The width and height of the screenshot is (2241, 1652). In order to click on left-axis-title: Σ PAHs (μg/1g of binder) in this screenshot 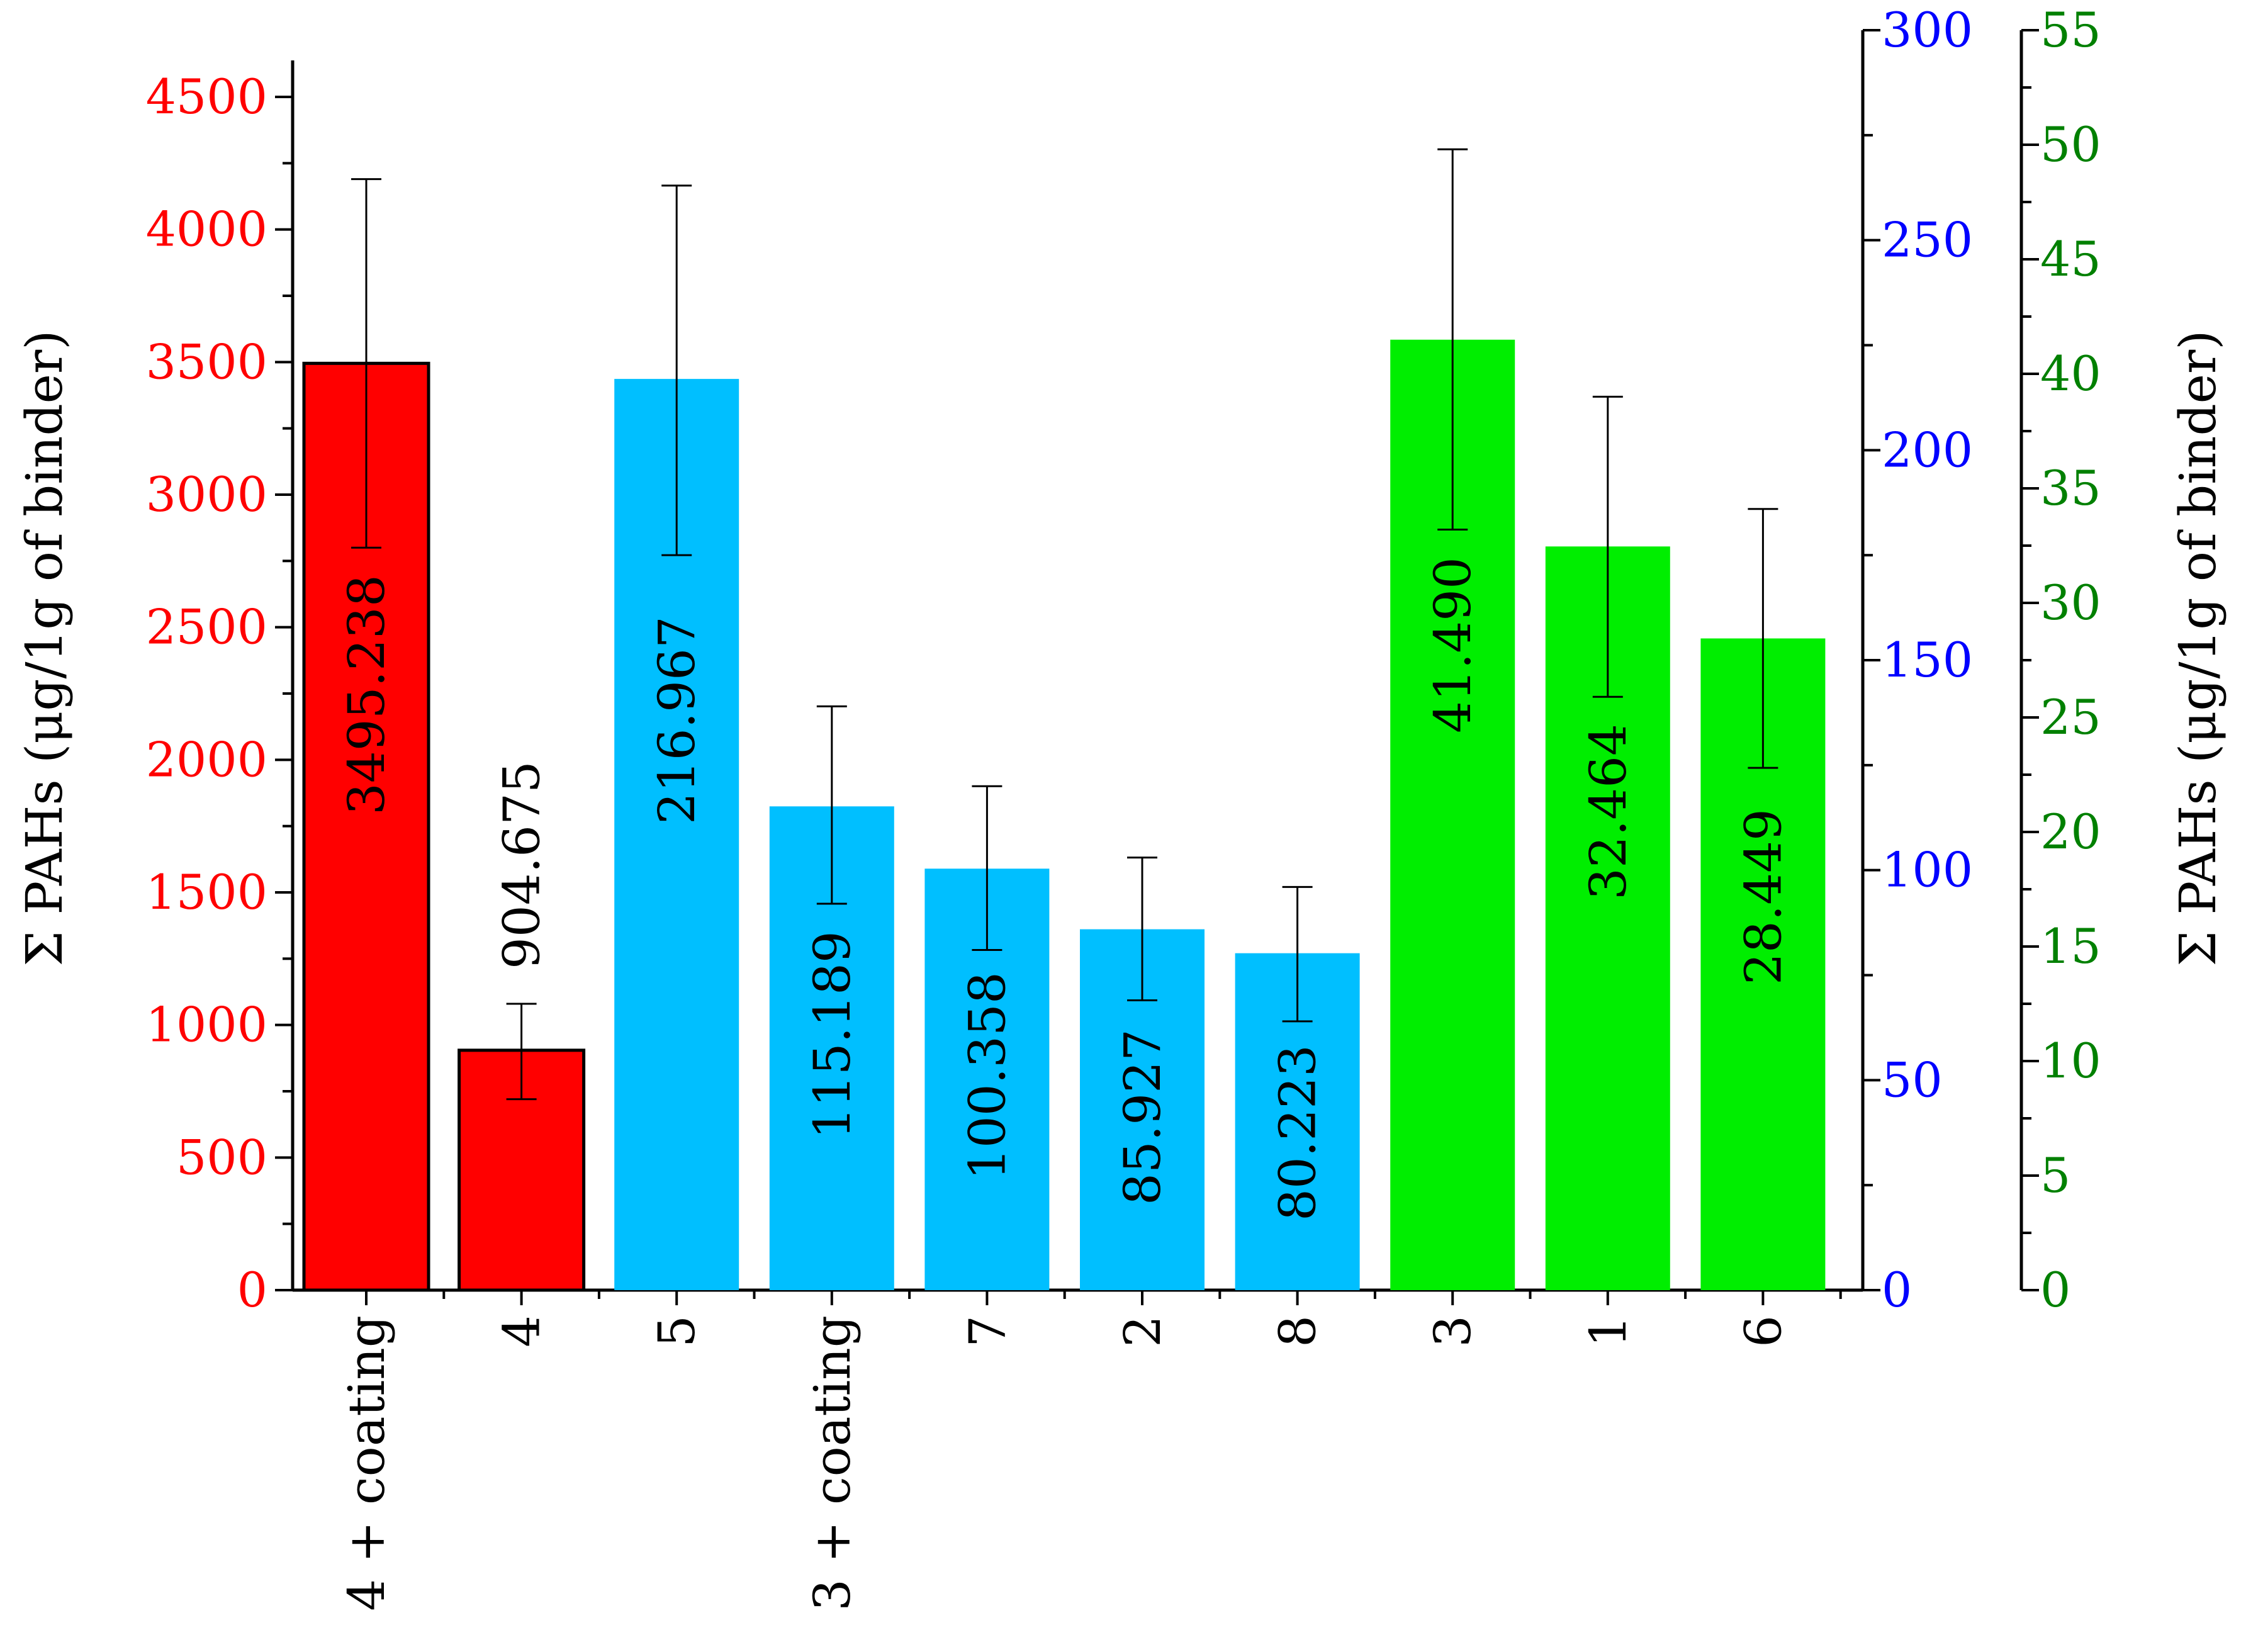, I will do `click(44, 648)`.